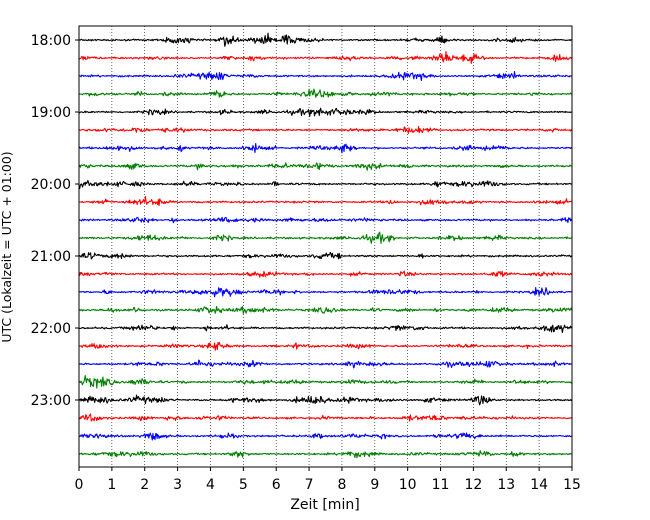  I want to click on y-tick-label: 19:00, so click(51, 113).